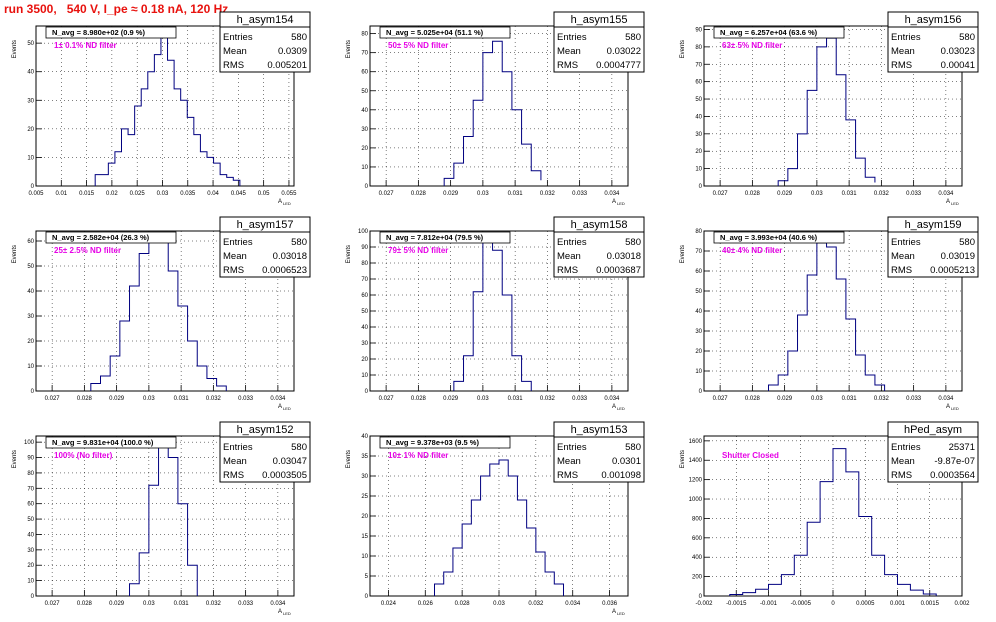  Describe the element at coordinates (599, 430) in the screenshot. I see `histogram-name: h_asym153` at that location.